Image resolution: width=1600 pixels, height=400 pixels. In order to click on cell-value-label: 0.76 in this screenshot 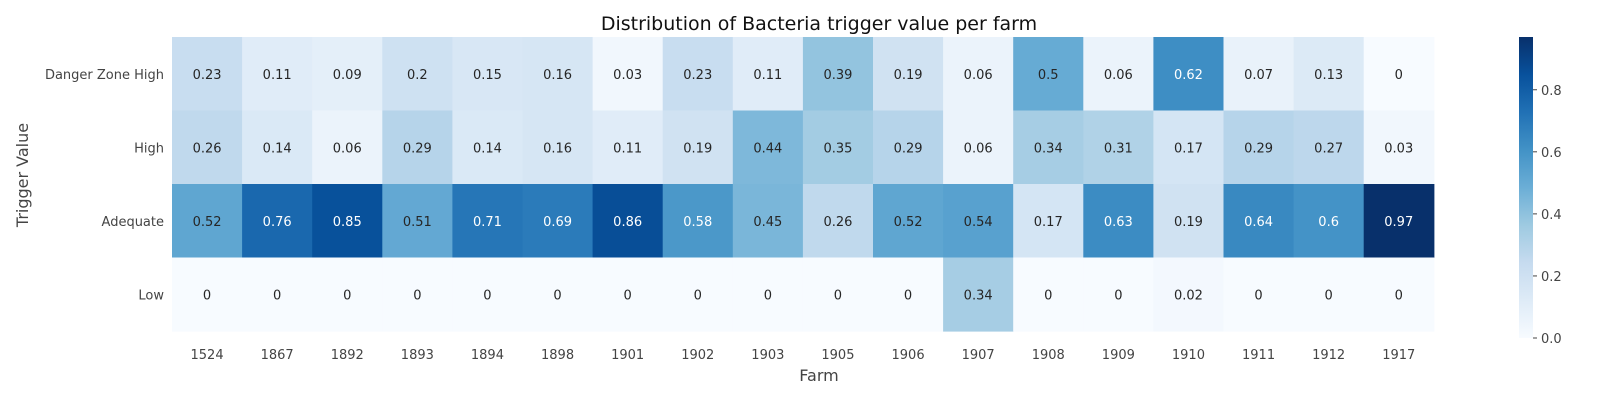, I will do `click(277, 222)`.